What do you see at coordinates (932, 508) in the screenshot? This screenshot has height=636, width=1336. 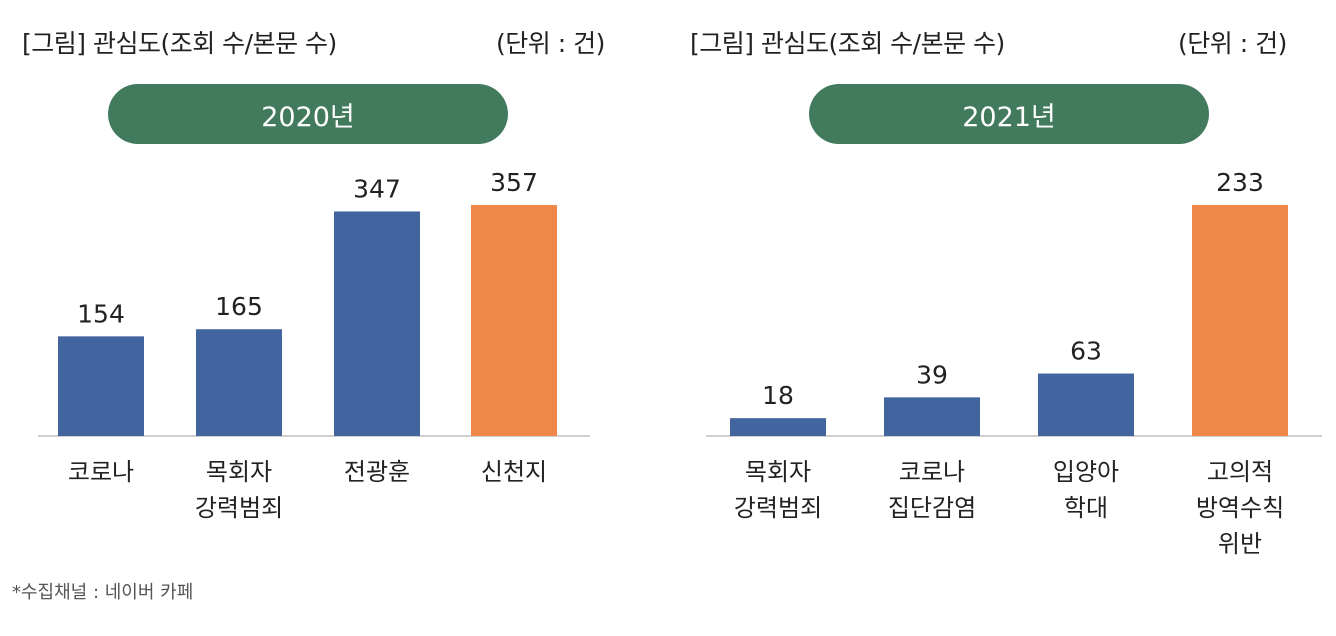 I see `category-label: 집단감염` at bounding box center [932, 508].